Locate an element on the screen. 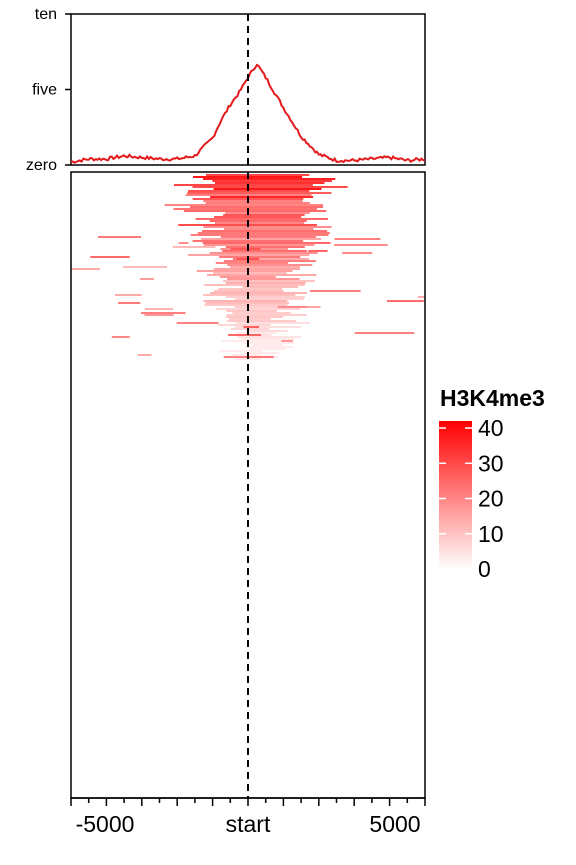  heatmap-rows is located at coordinates (248, 267).